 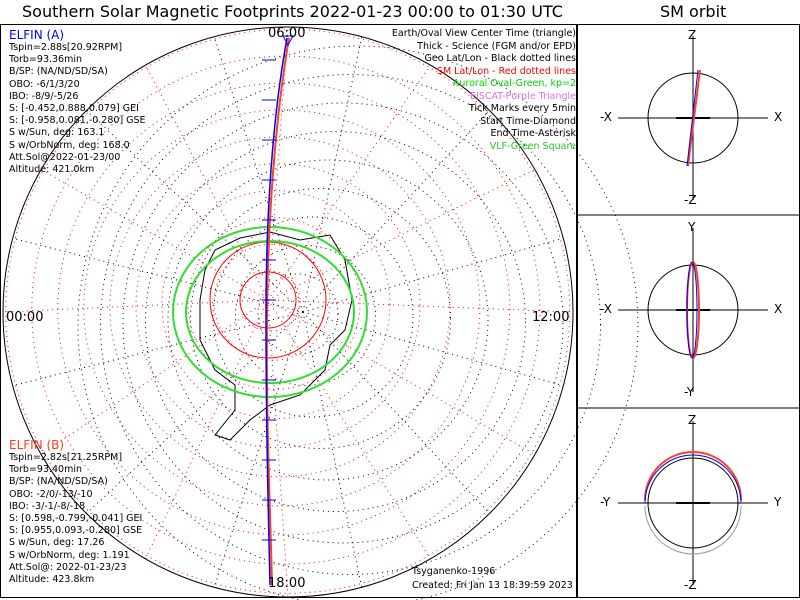 What do you see at coordinates (778, 502) in the screenshot?
I see `orbit-axis-right: Y` at bounding box center [778, 502].